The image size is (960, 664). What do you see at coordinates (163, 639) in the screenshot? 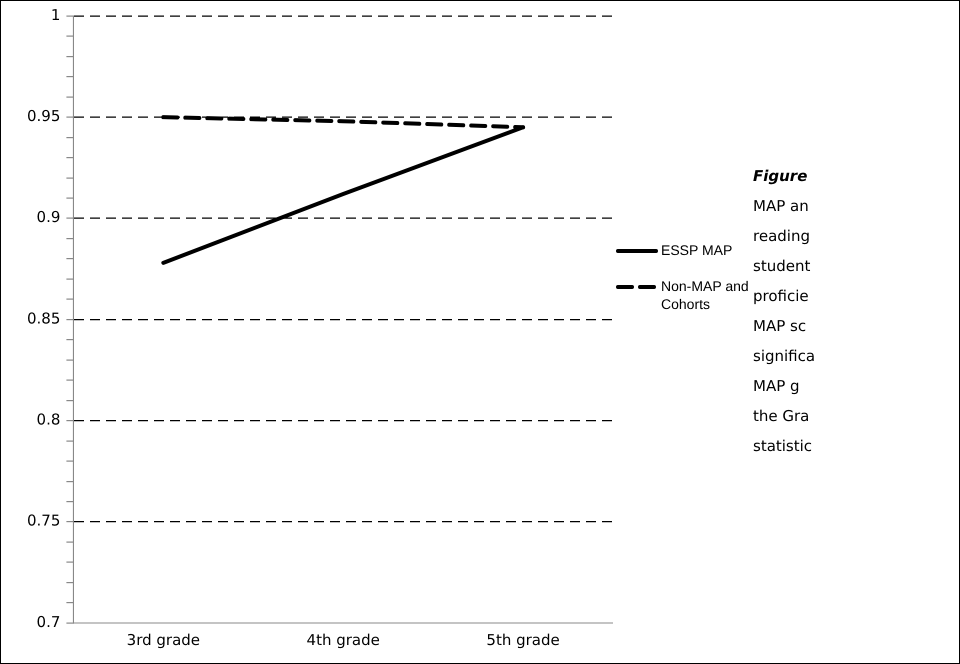
I see `x-tick-label: 3rd grade` at bounding box center [163, 639].